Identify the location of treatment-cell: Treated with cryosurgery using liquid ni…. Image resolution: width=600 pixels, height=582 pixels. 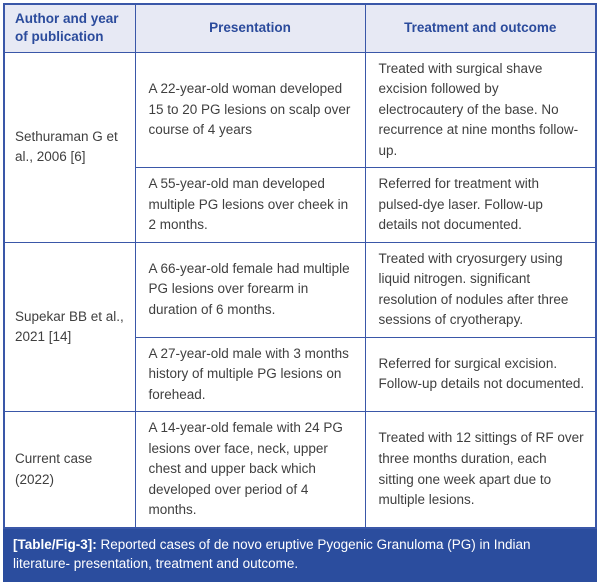
(480, 289).